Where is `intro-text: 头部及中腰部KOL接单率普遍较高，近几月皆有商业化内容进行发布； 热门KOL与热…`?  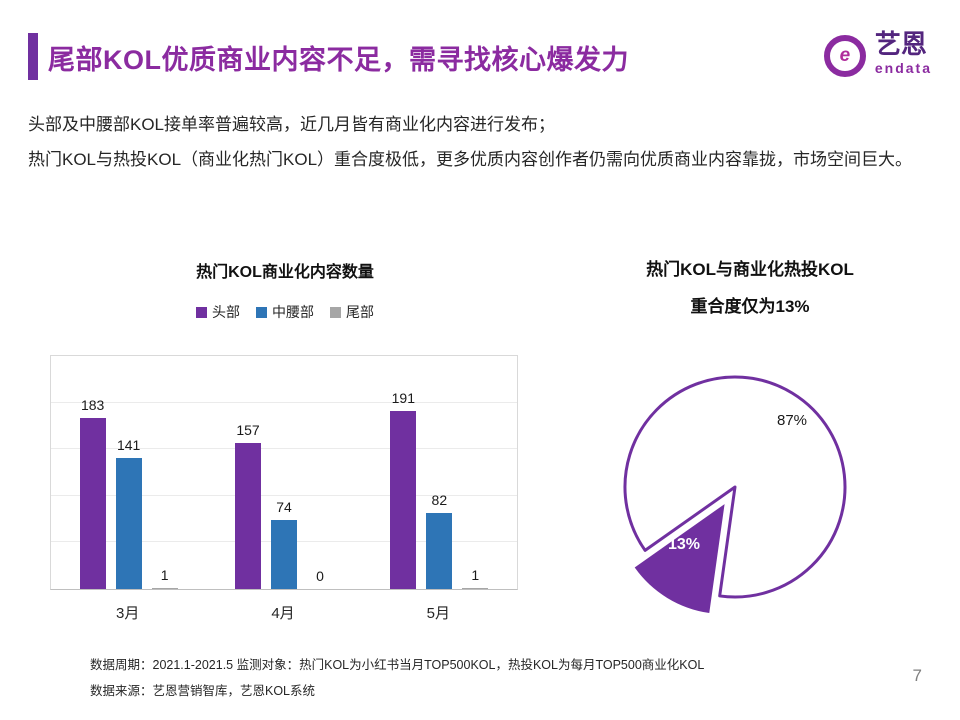
intro-text: 头部及中腰部KOL接单率普遍较高，近几月皆有商业化内容进行发布； 热门KOL与热… is located at coordinates (480, 143).